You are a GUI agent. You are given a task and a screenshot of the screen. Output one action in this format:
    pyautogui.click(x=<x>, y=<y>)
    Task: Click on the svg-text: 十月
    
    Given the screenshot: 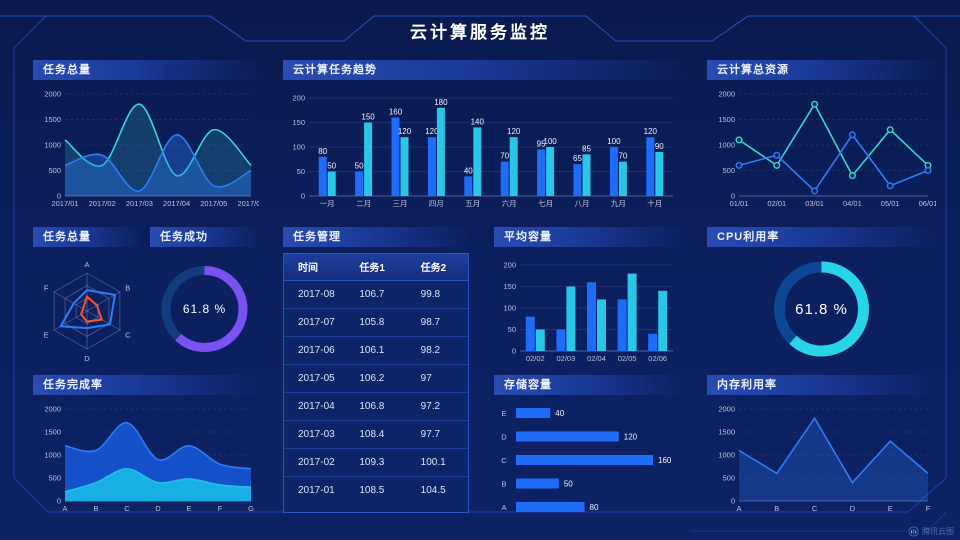 What is the action you would take?
    pyautogui.click(x=654, y=203)
    